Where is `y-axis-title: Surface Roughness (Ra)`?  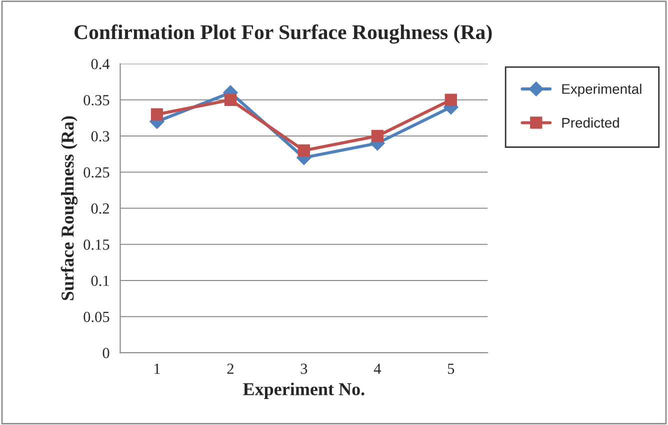 y-axis-title: Surface Roughness (Ra) is located at coordinates (69, 208).